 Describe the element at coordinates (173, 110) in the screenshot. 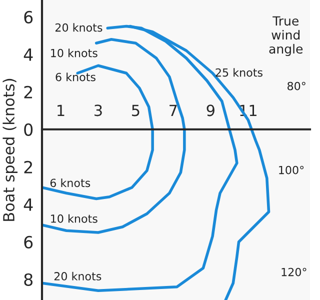

I see `x-tick-label: 7` at that location.